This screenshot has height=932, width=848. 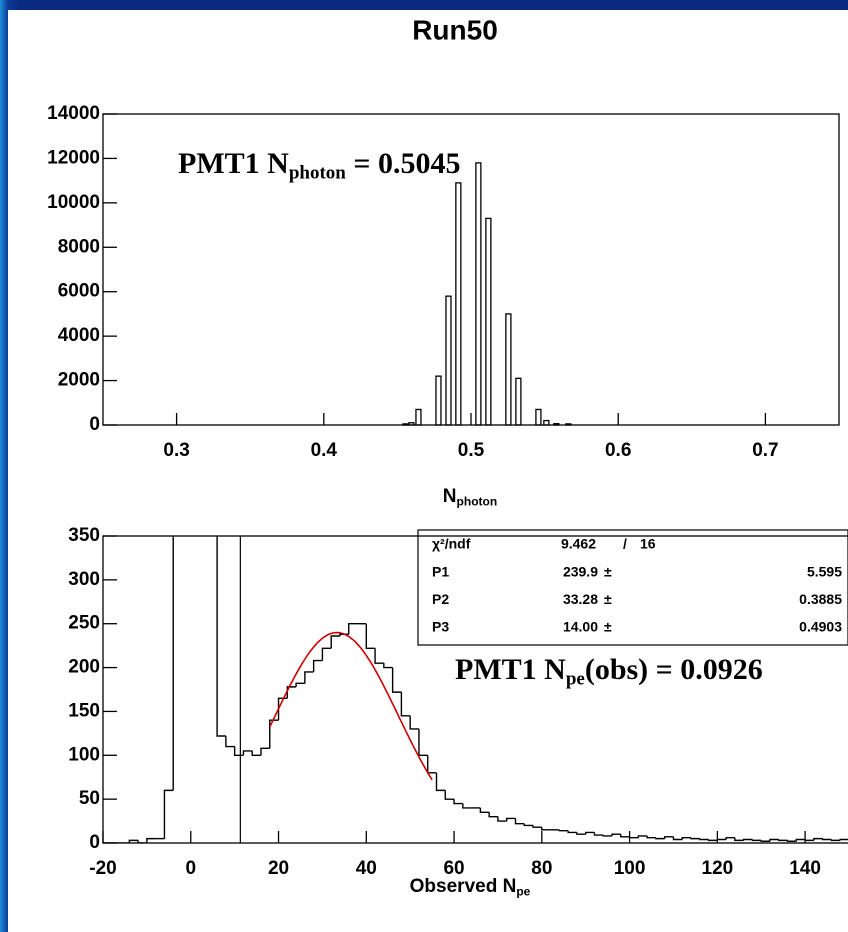 What do you see at coordinates (73, 157) in the screenshot?
I see `y-tick-label: 12000` at bounding box center [73, 157].